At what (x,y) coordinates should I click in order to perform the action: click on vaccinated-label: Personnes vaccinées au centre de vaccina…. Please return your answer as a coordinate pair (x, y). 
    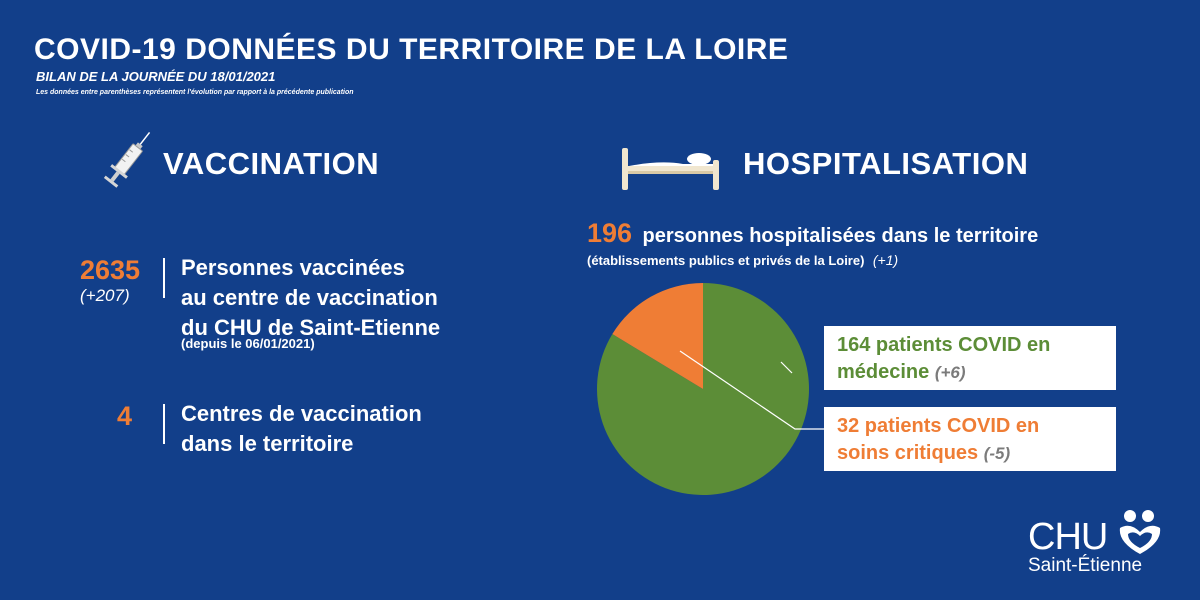
    Looking at the image, I should click on (310, 298).